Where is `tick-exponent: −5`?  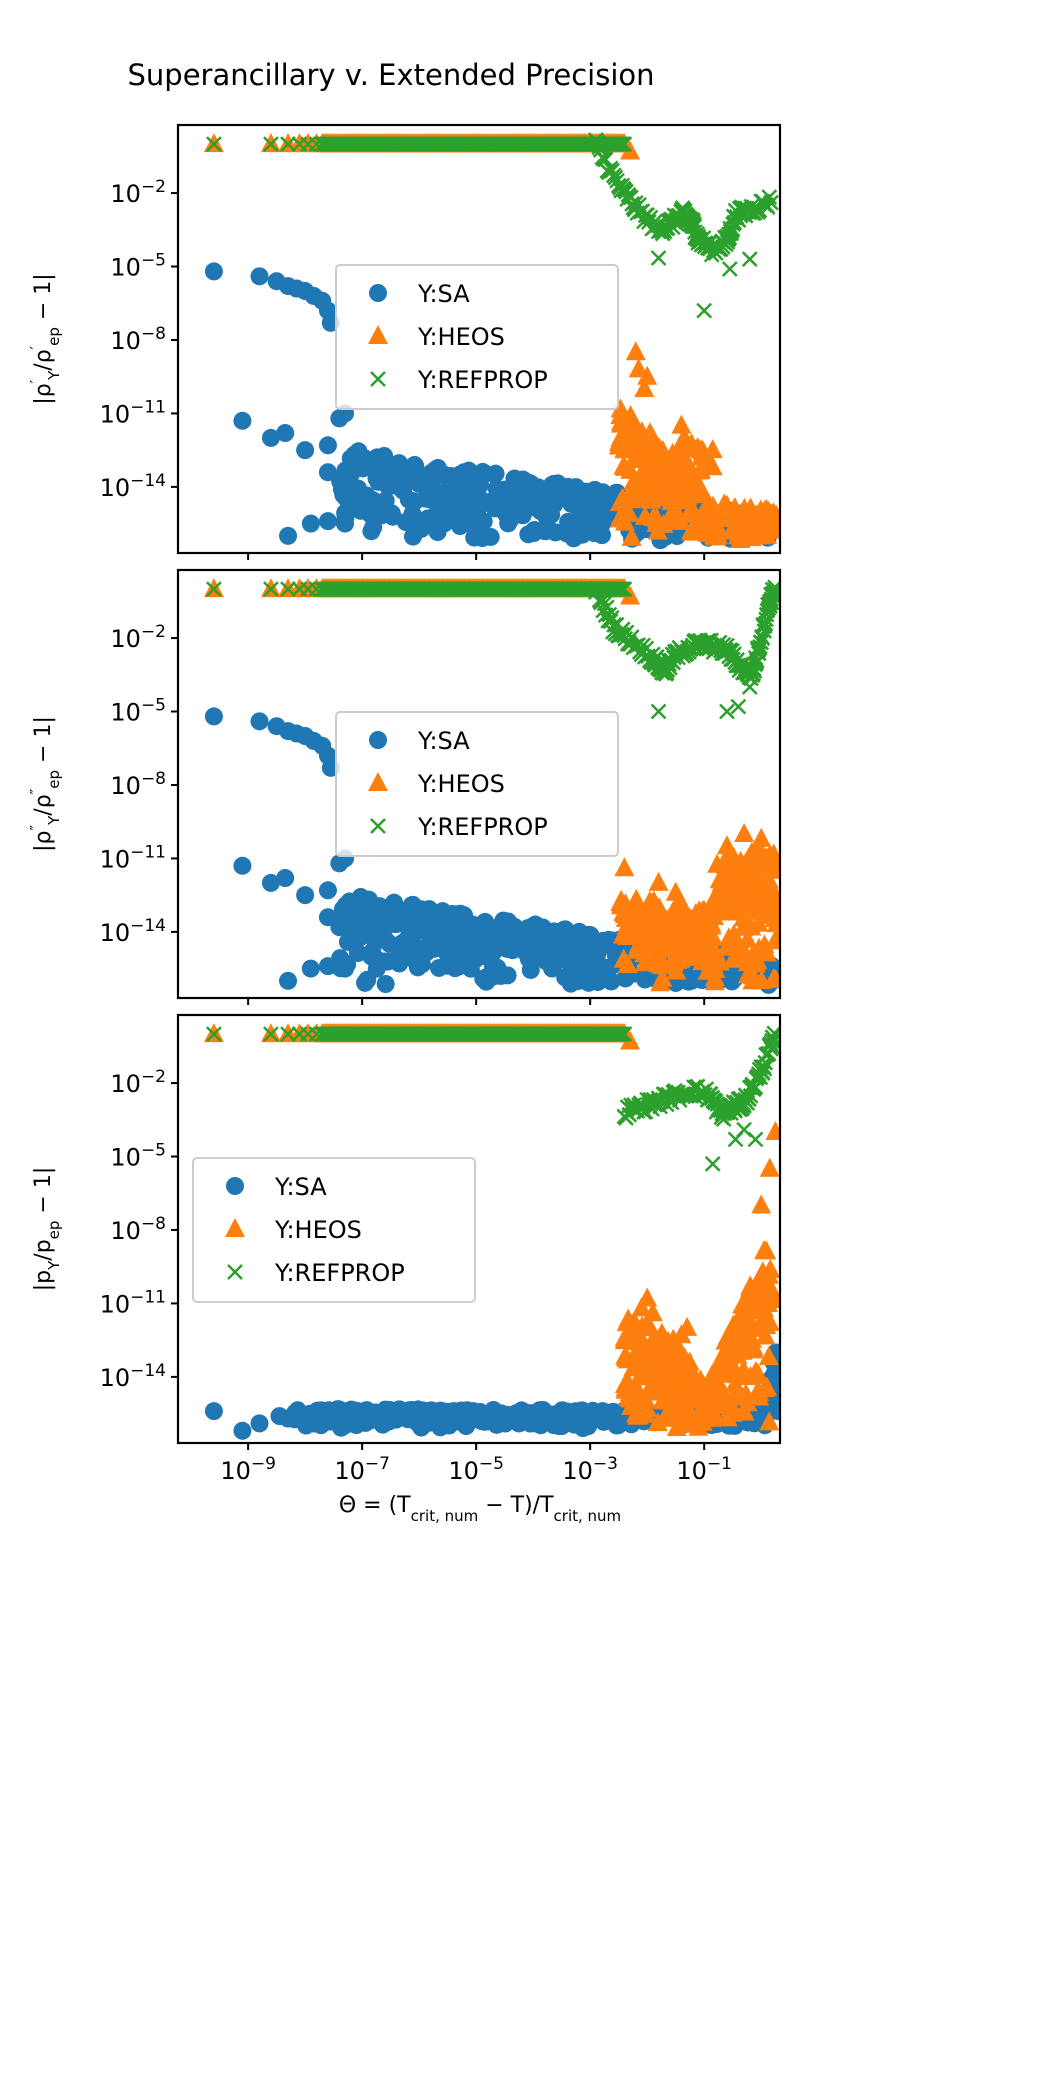 tick-exponent: −5 is located at coordinates (153, 261).